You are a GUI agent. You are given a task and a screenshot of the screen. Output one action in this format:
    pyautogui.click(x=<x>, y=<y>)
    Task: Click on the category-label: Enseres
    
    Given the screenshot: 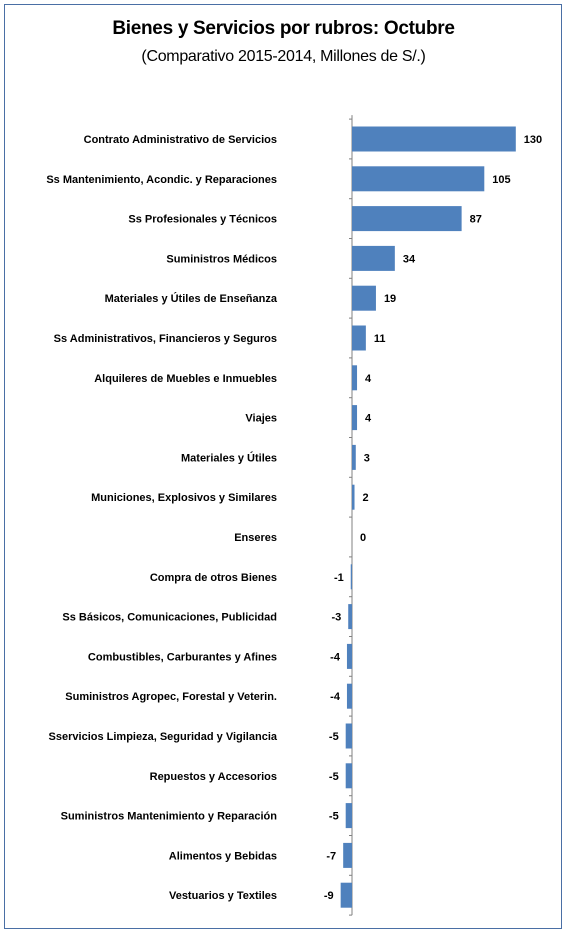 What is the action you would take?
    pyautogui.click(x=255, y=538)
    